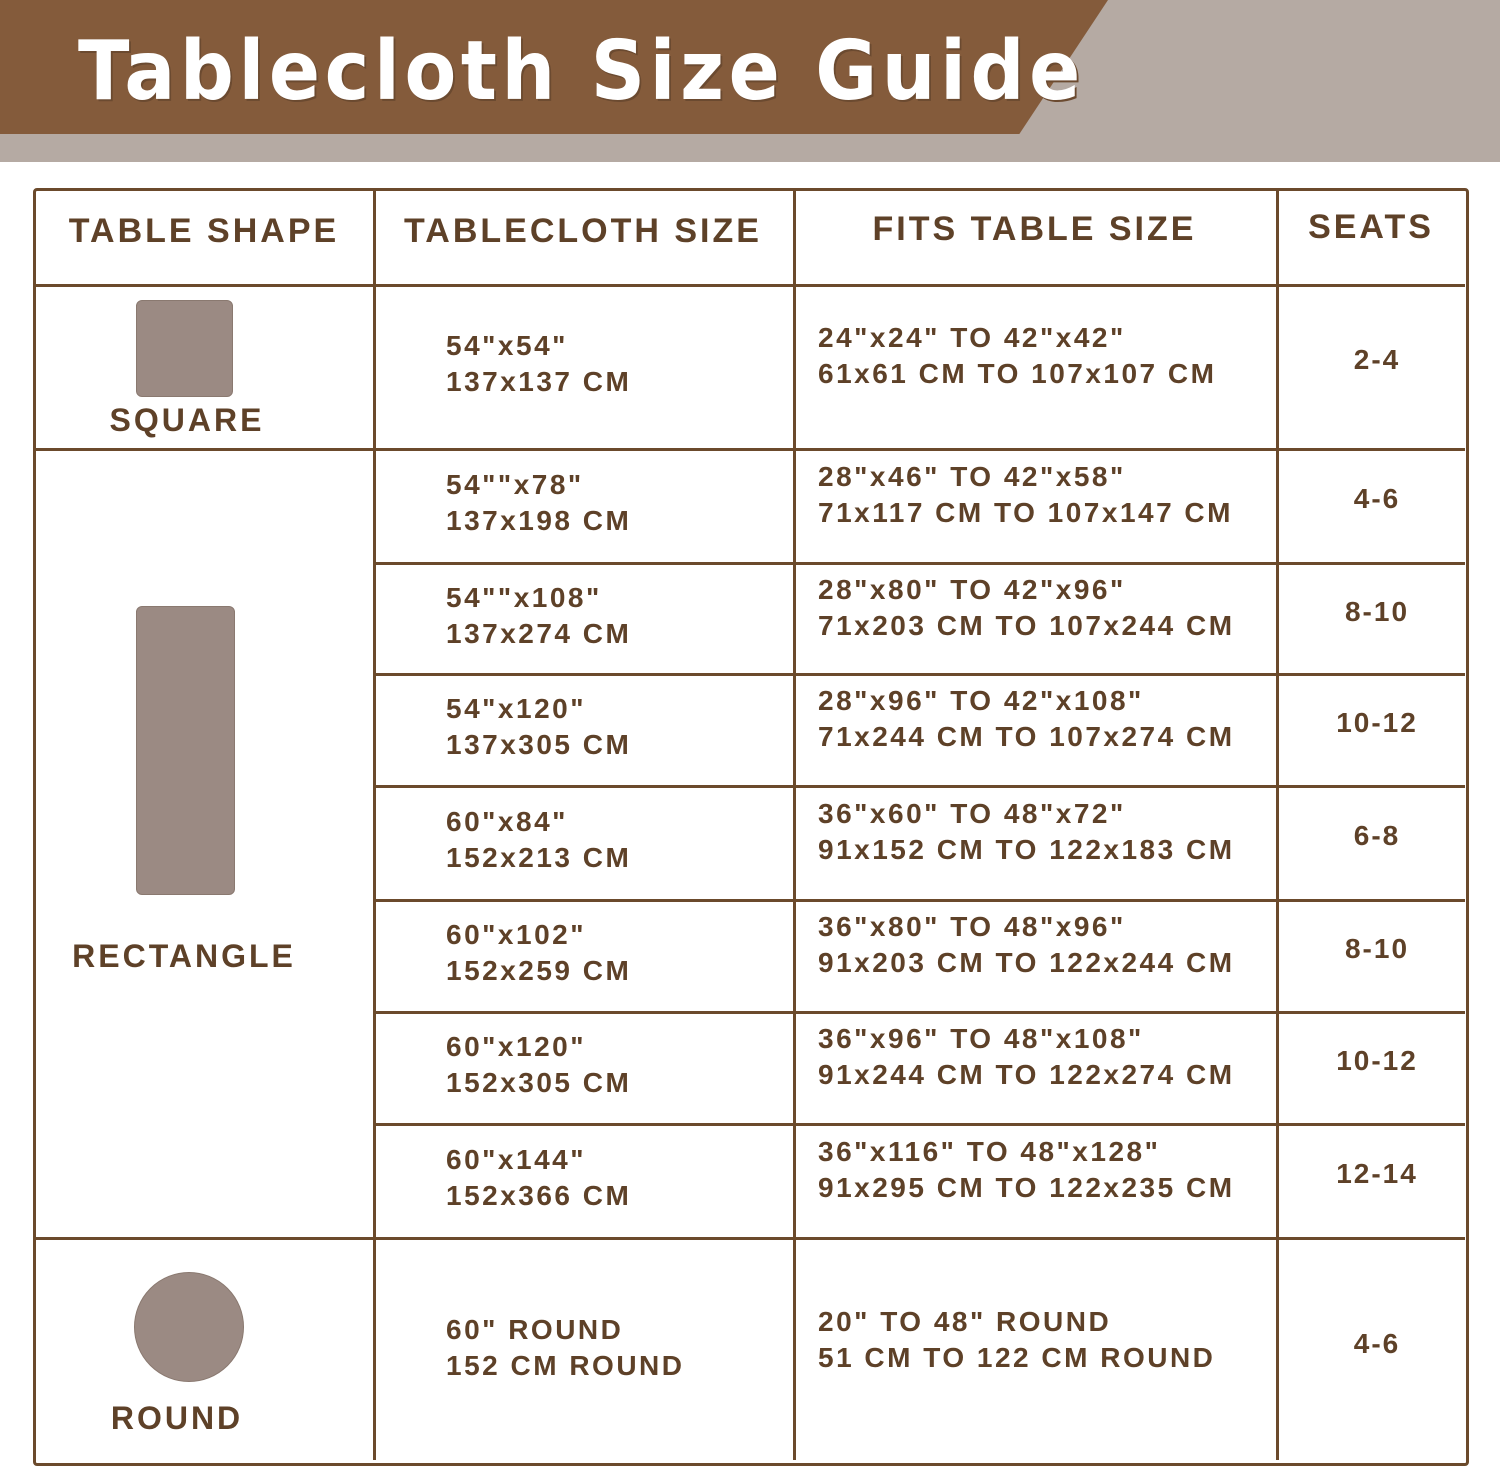 The image size is (1500, 1466). I want to click on fits-table-size-cm: 71x117 CM TO 107x147 CM, so click(1025, 512).